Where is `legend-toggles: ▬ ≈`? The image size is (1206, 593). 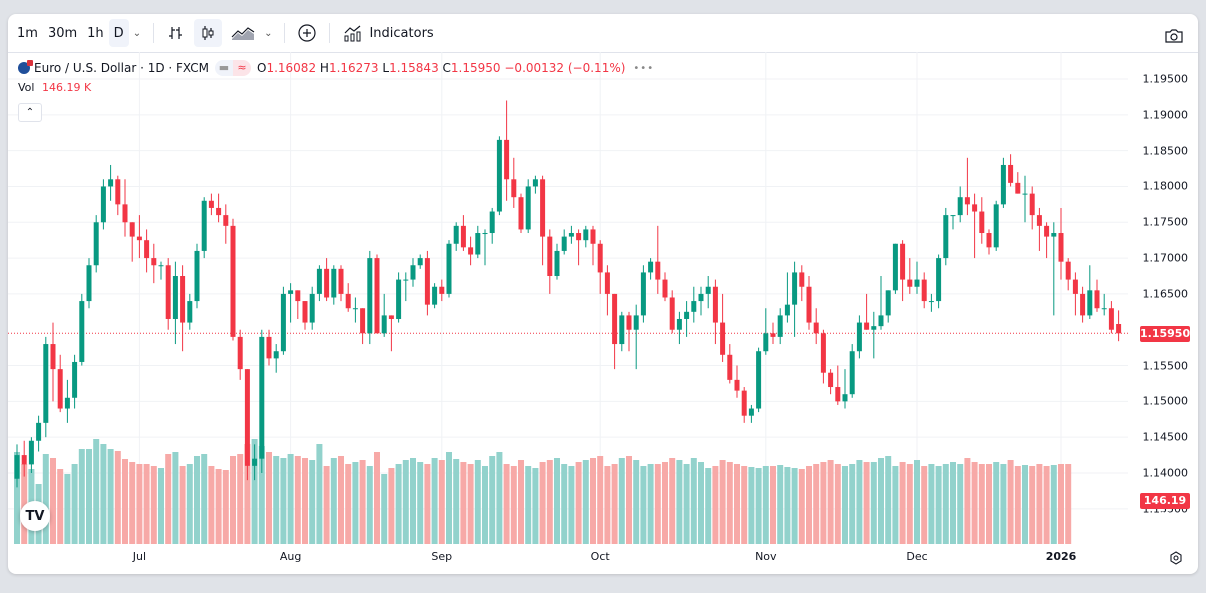 legend-toggles: ▬ ≈ is located at coordinates (233, 68).